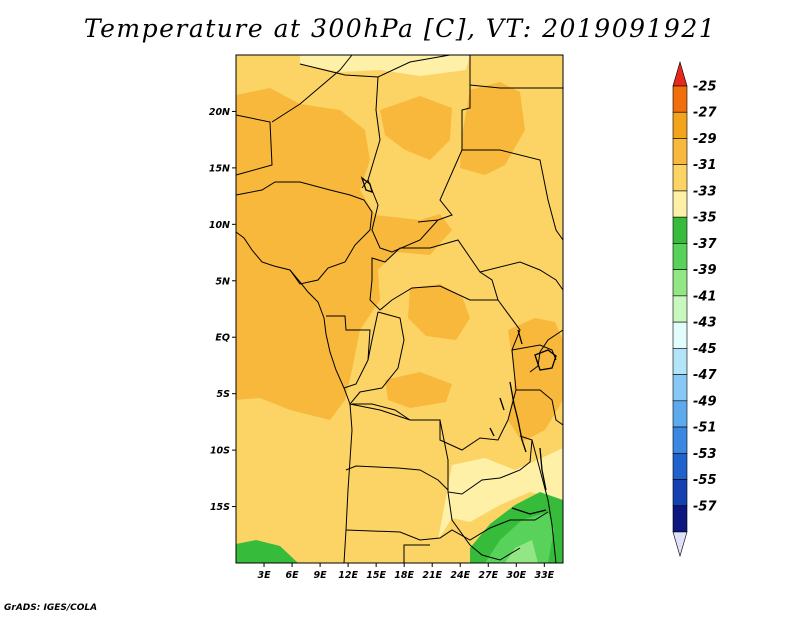 The height and width of the screenshot is (618, 800). I want to click on colorbar-label: -37, so click(705, 244).